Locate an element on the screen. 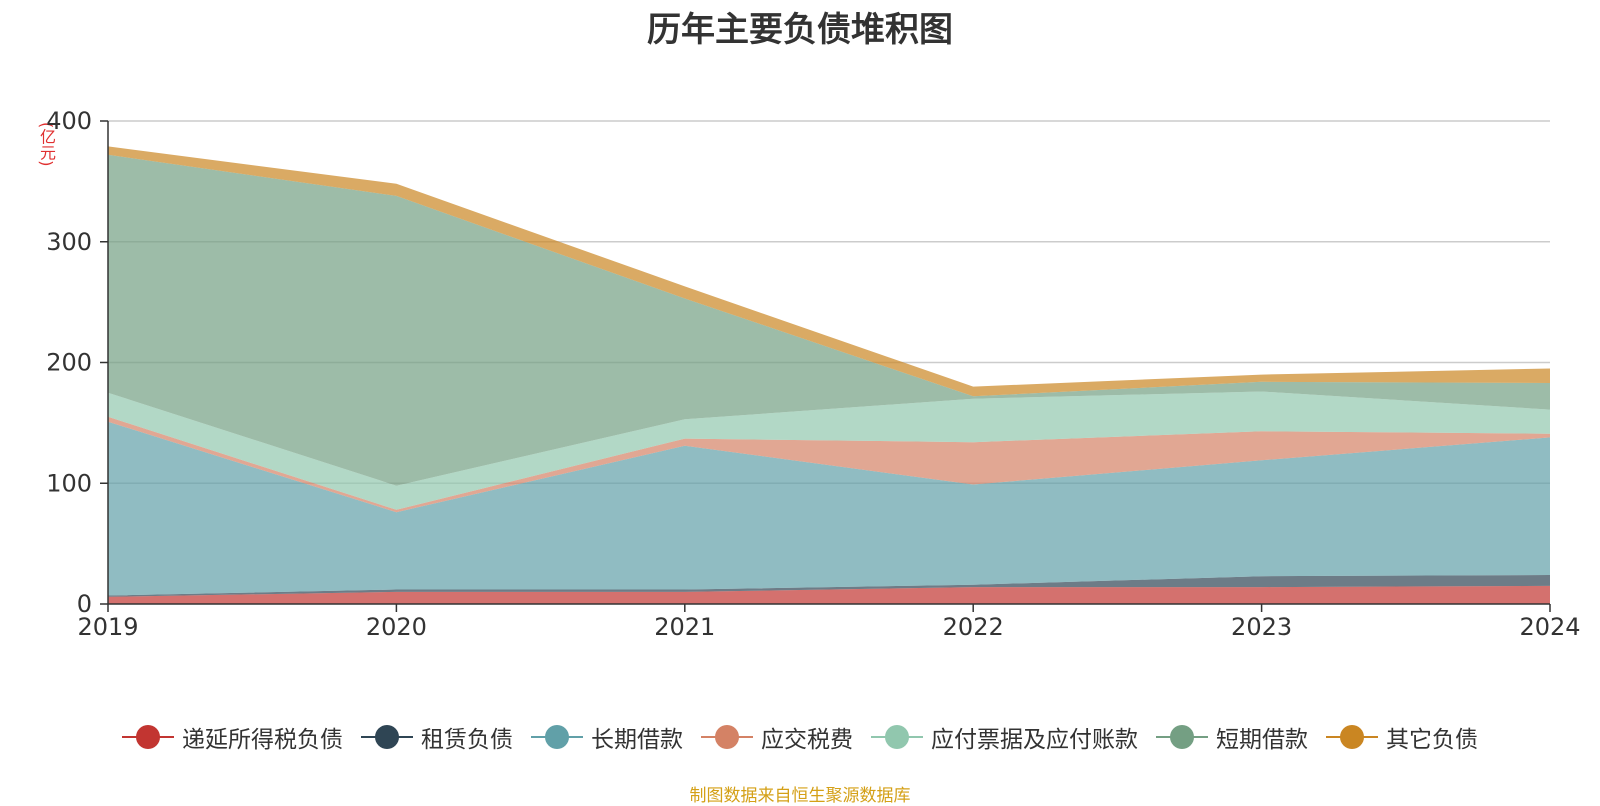 The height and width of the screenshot is (806, 1600). legend-item: 租赁负债 is located at coordinates (437, 737).